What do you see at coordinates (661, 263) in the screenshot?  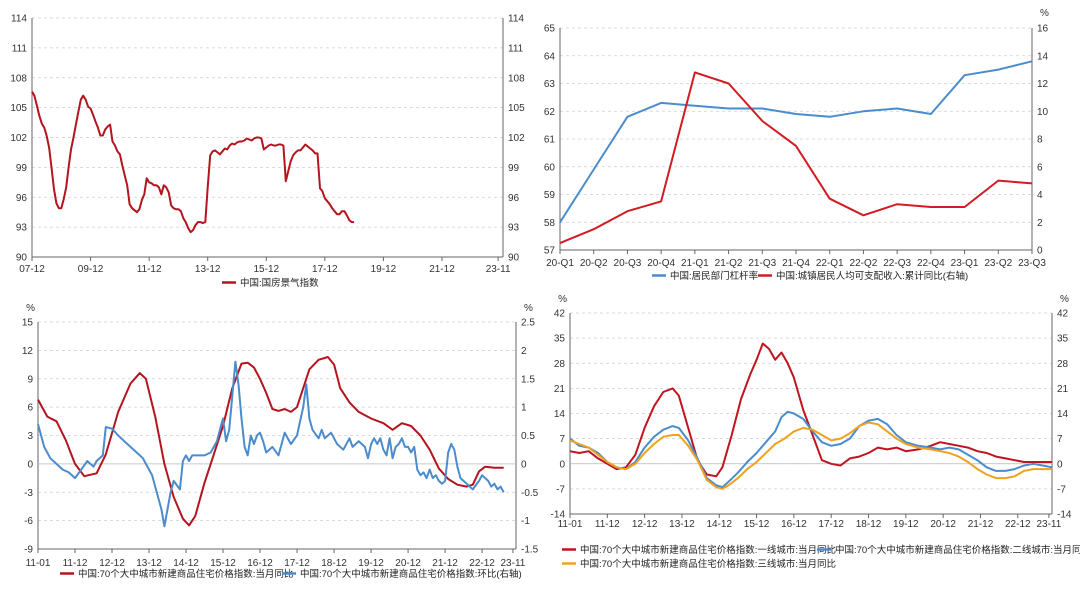 I see `x-tick-label: 20-Q4` at bounding box center [661, 263].